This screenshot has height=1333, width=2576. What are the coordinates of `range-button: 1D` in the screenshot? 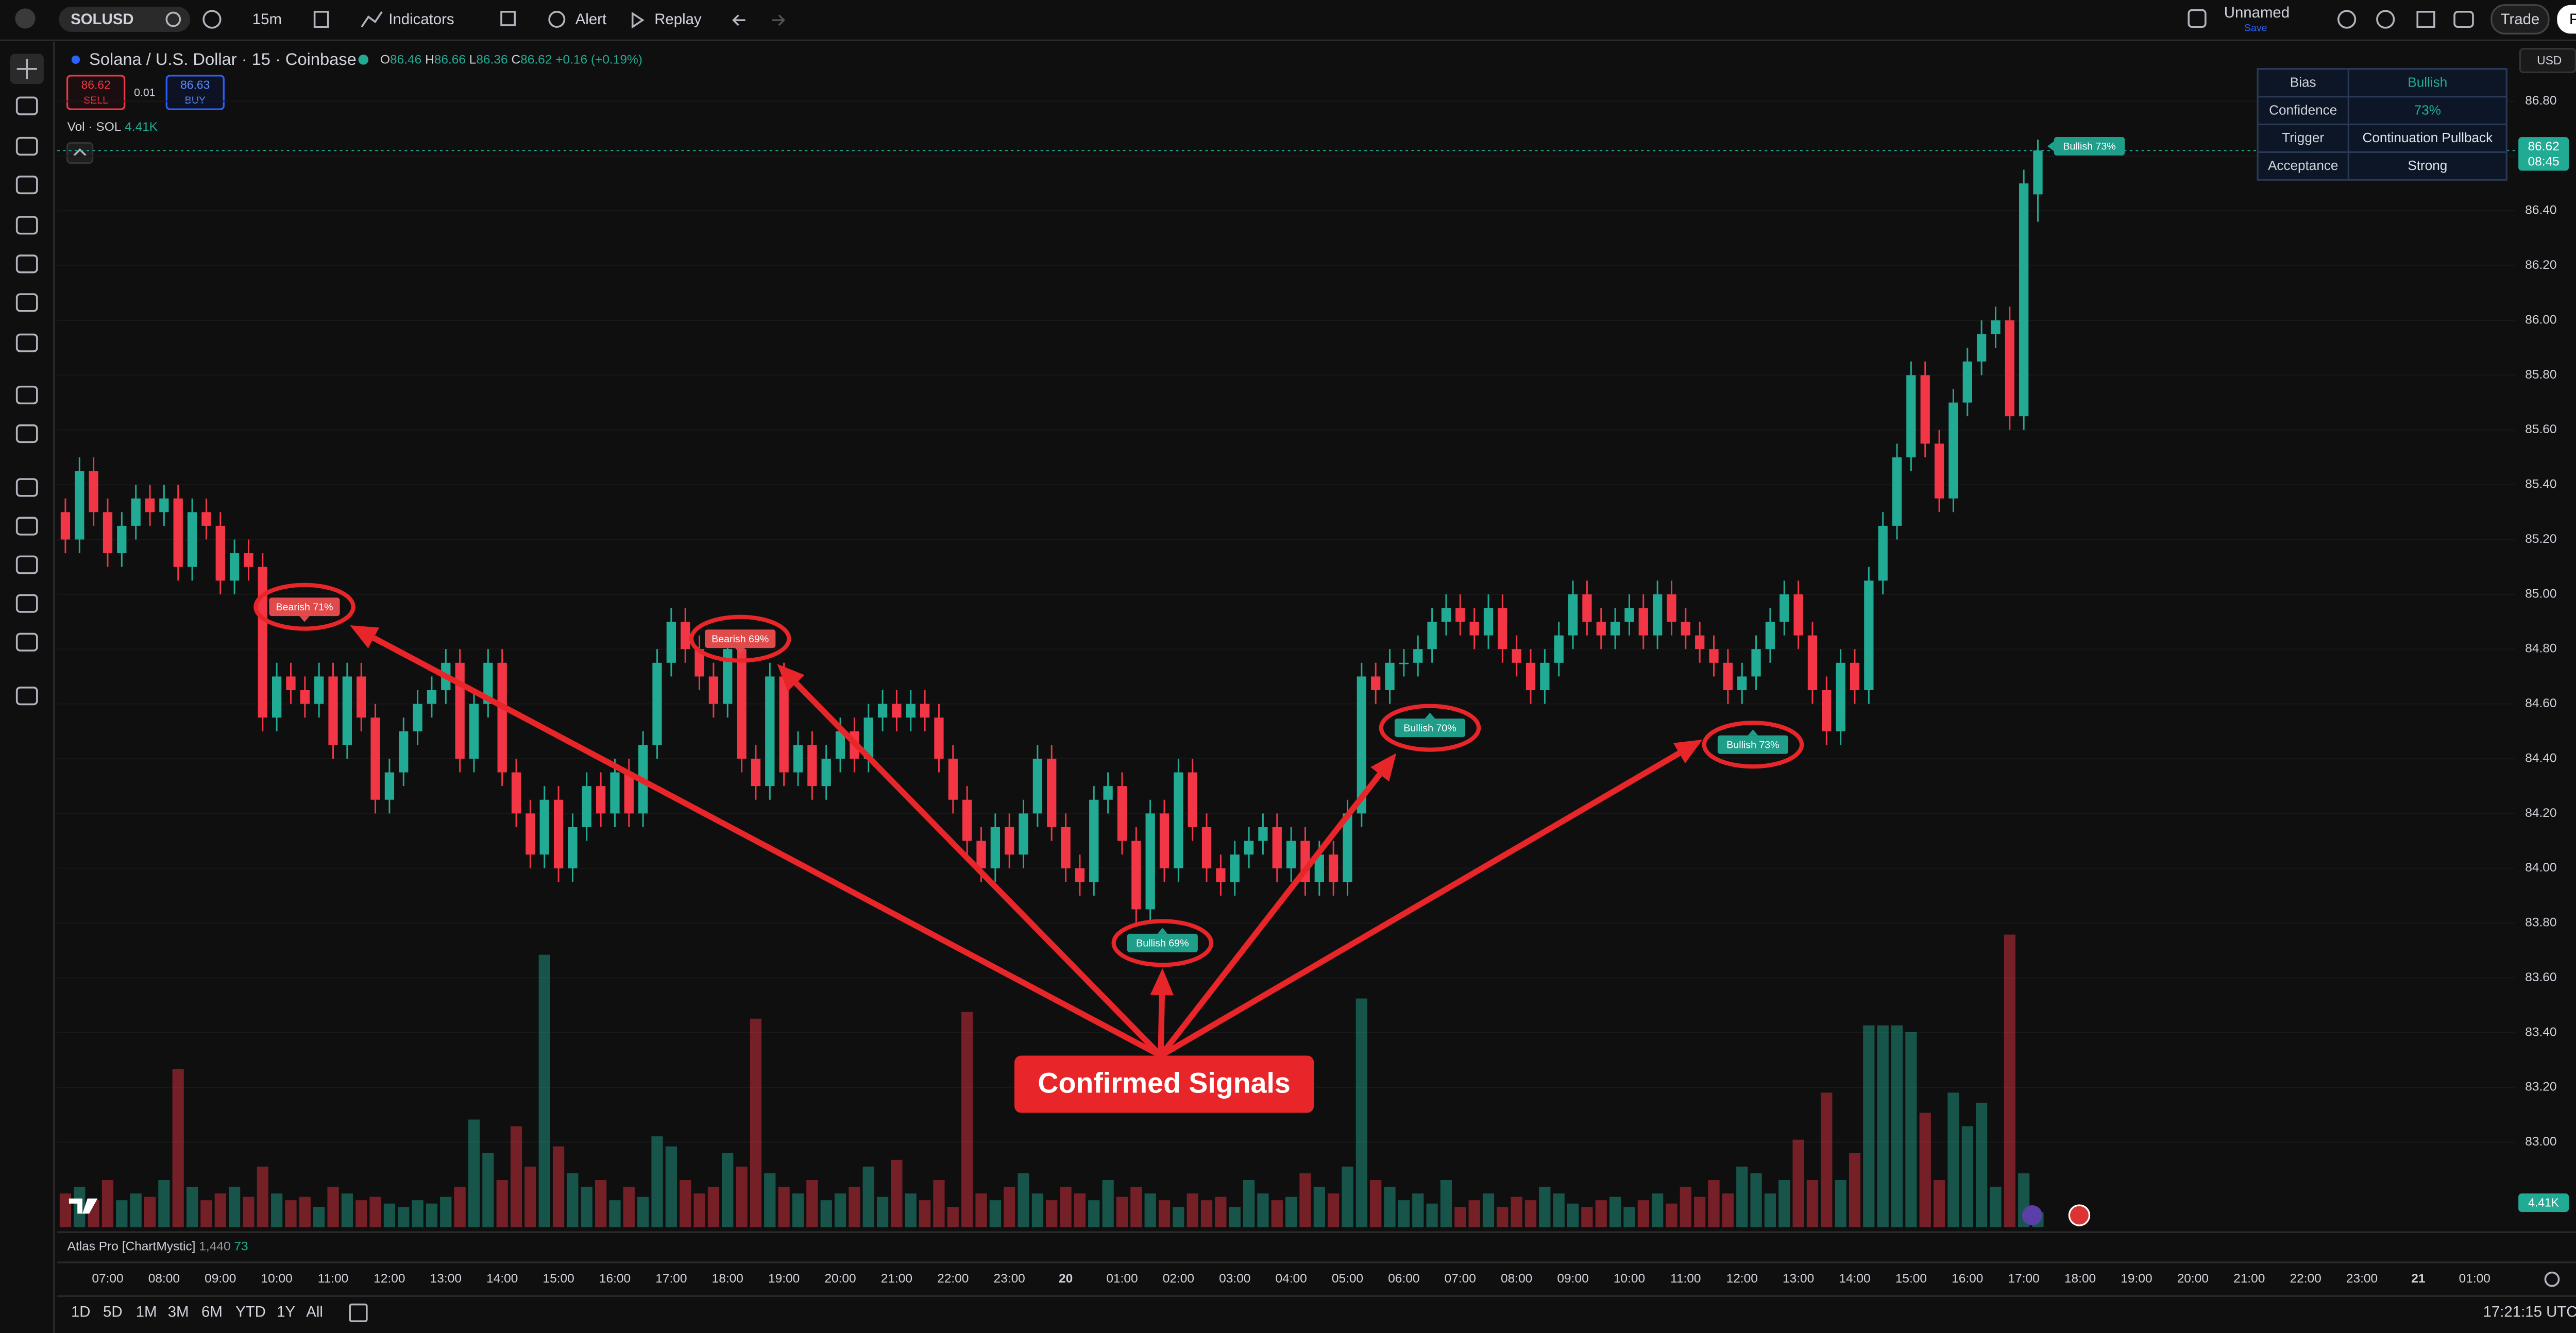 It's located at (81, 1312).